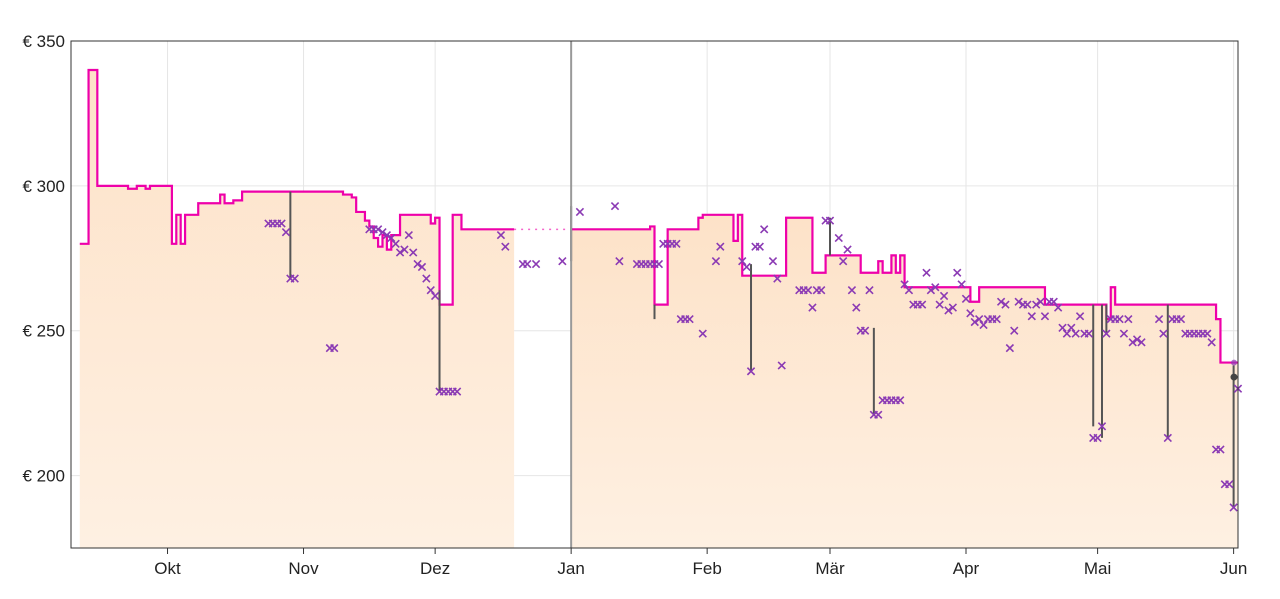 The image size is (1280, 599). I want to click on y-tick-label: € 250, so click(43, 331).